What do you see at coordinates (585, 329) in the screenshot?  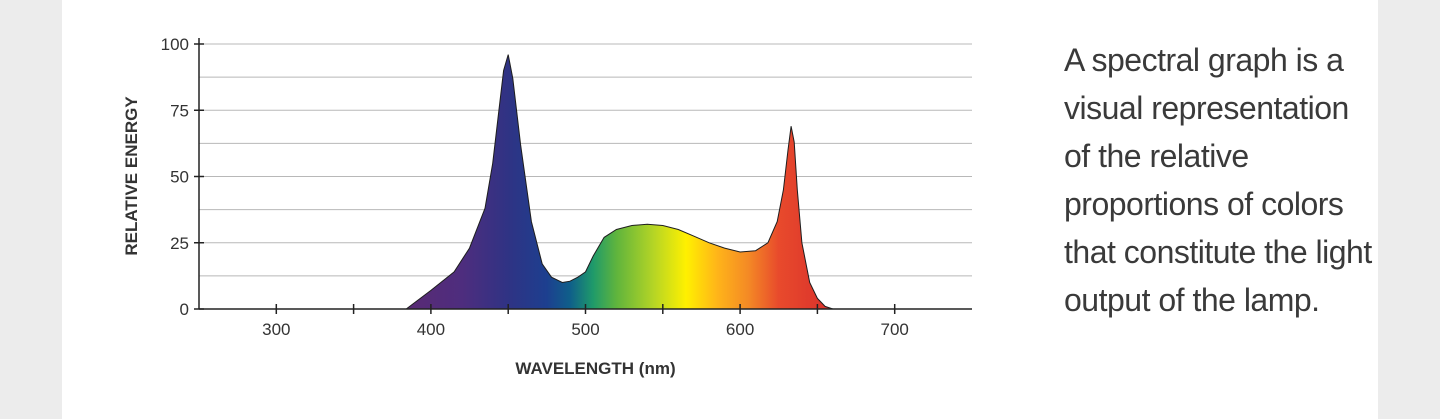 I see `x-tick-label: 500` at bounding box center [585, 329].